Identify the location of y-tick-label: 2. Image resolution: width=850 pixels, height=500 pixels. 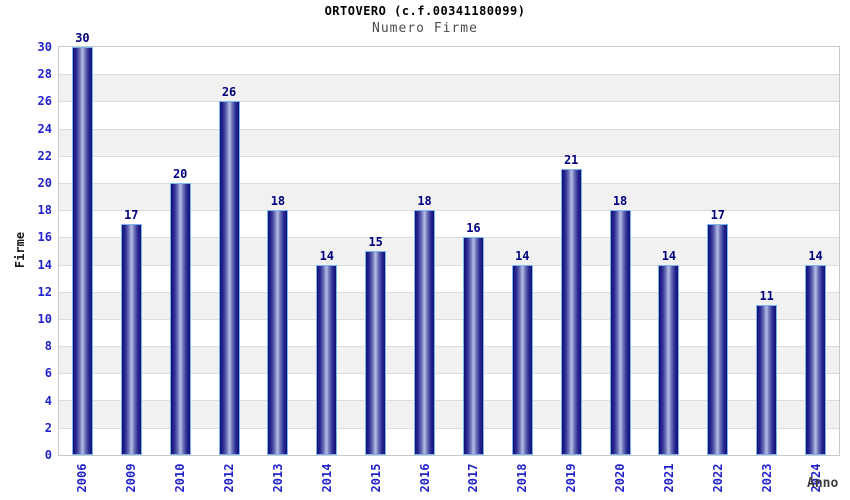
(48, 427).